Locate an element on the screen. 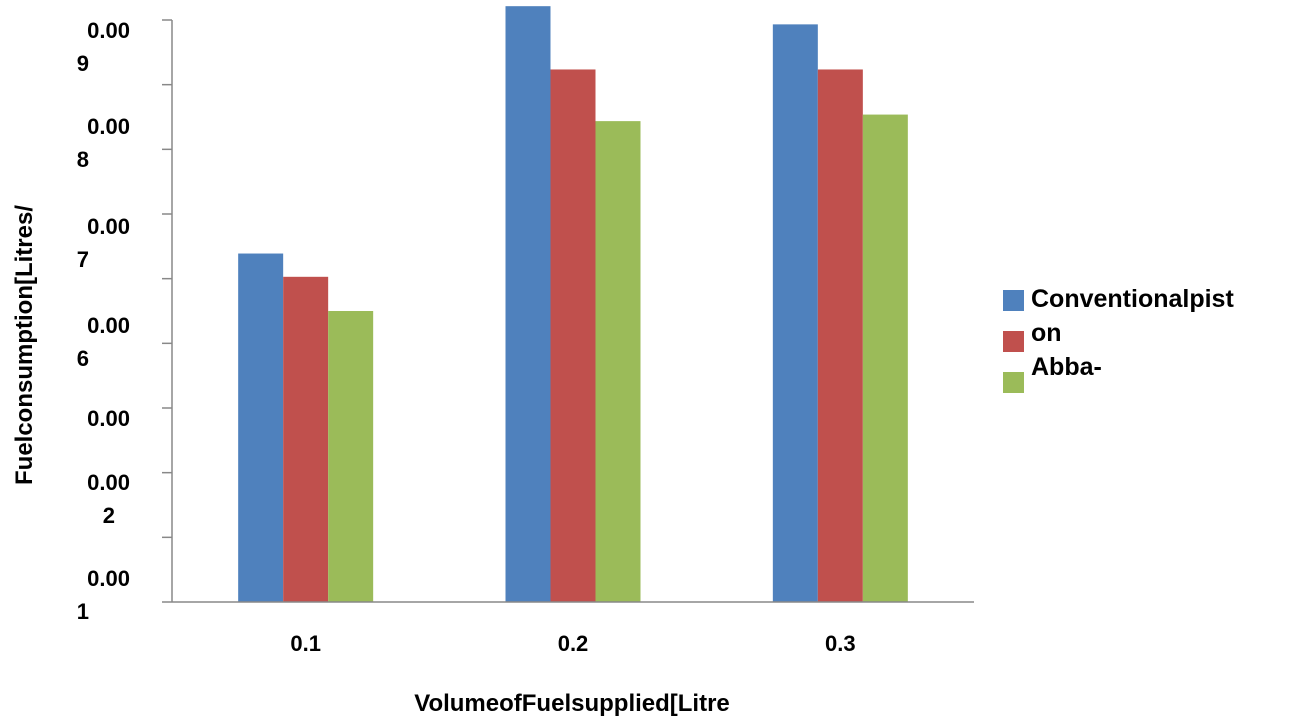  y-axis-ticks: 0.00 1 0.00 2 0.00 0.00 6 0.00 7 0.00 8 0.00 9 is located at coordinates (124, 321).